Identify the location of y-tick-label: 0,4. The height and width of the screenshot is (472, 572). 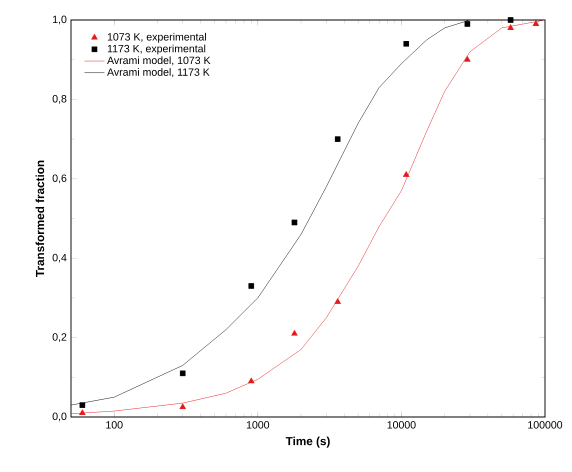
(59, 258).